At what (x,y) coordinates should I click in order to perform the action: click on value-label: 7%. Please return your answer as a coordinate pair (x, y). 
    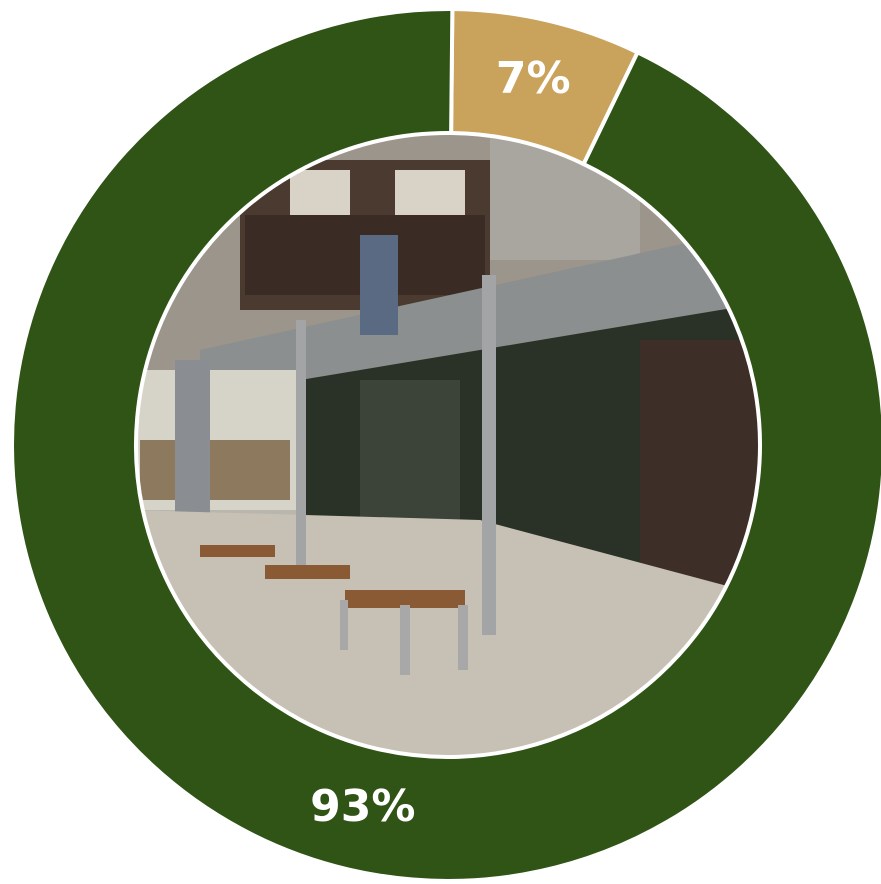
    Looking at the image, I should click on (533, 78).